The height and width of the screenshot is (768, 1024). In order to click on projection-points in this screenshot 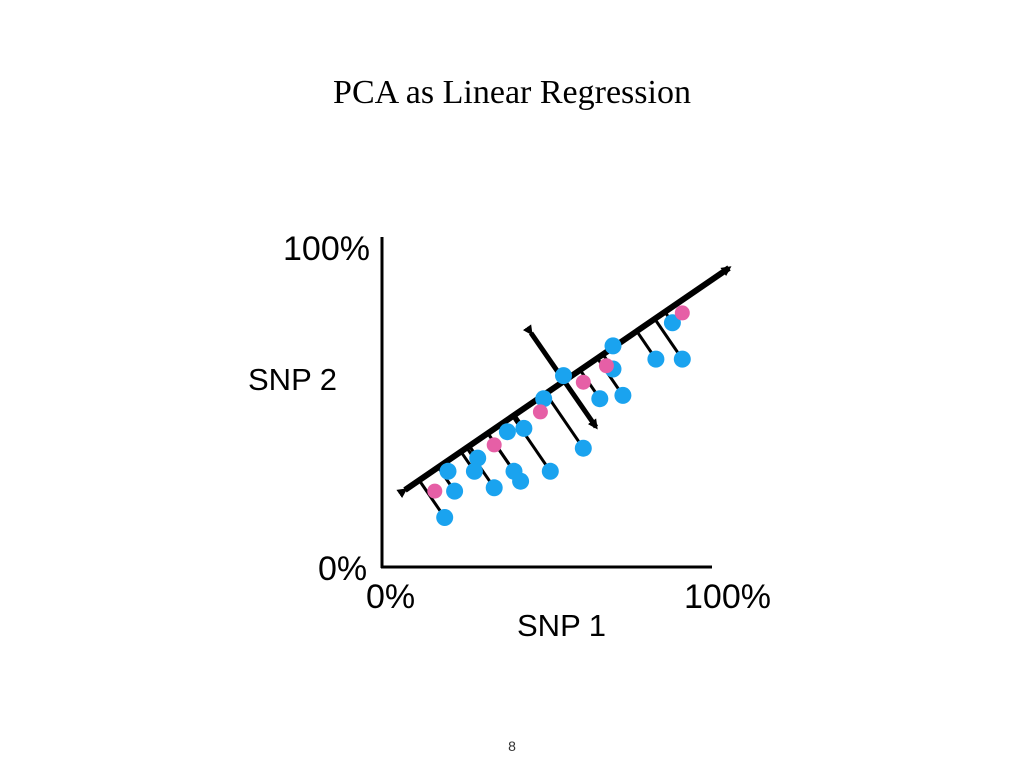, I will do `click(558, 402)`.